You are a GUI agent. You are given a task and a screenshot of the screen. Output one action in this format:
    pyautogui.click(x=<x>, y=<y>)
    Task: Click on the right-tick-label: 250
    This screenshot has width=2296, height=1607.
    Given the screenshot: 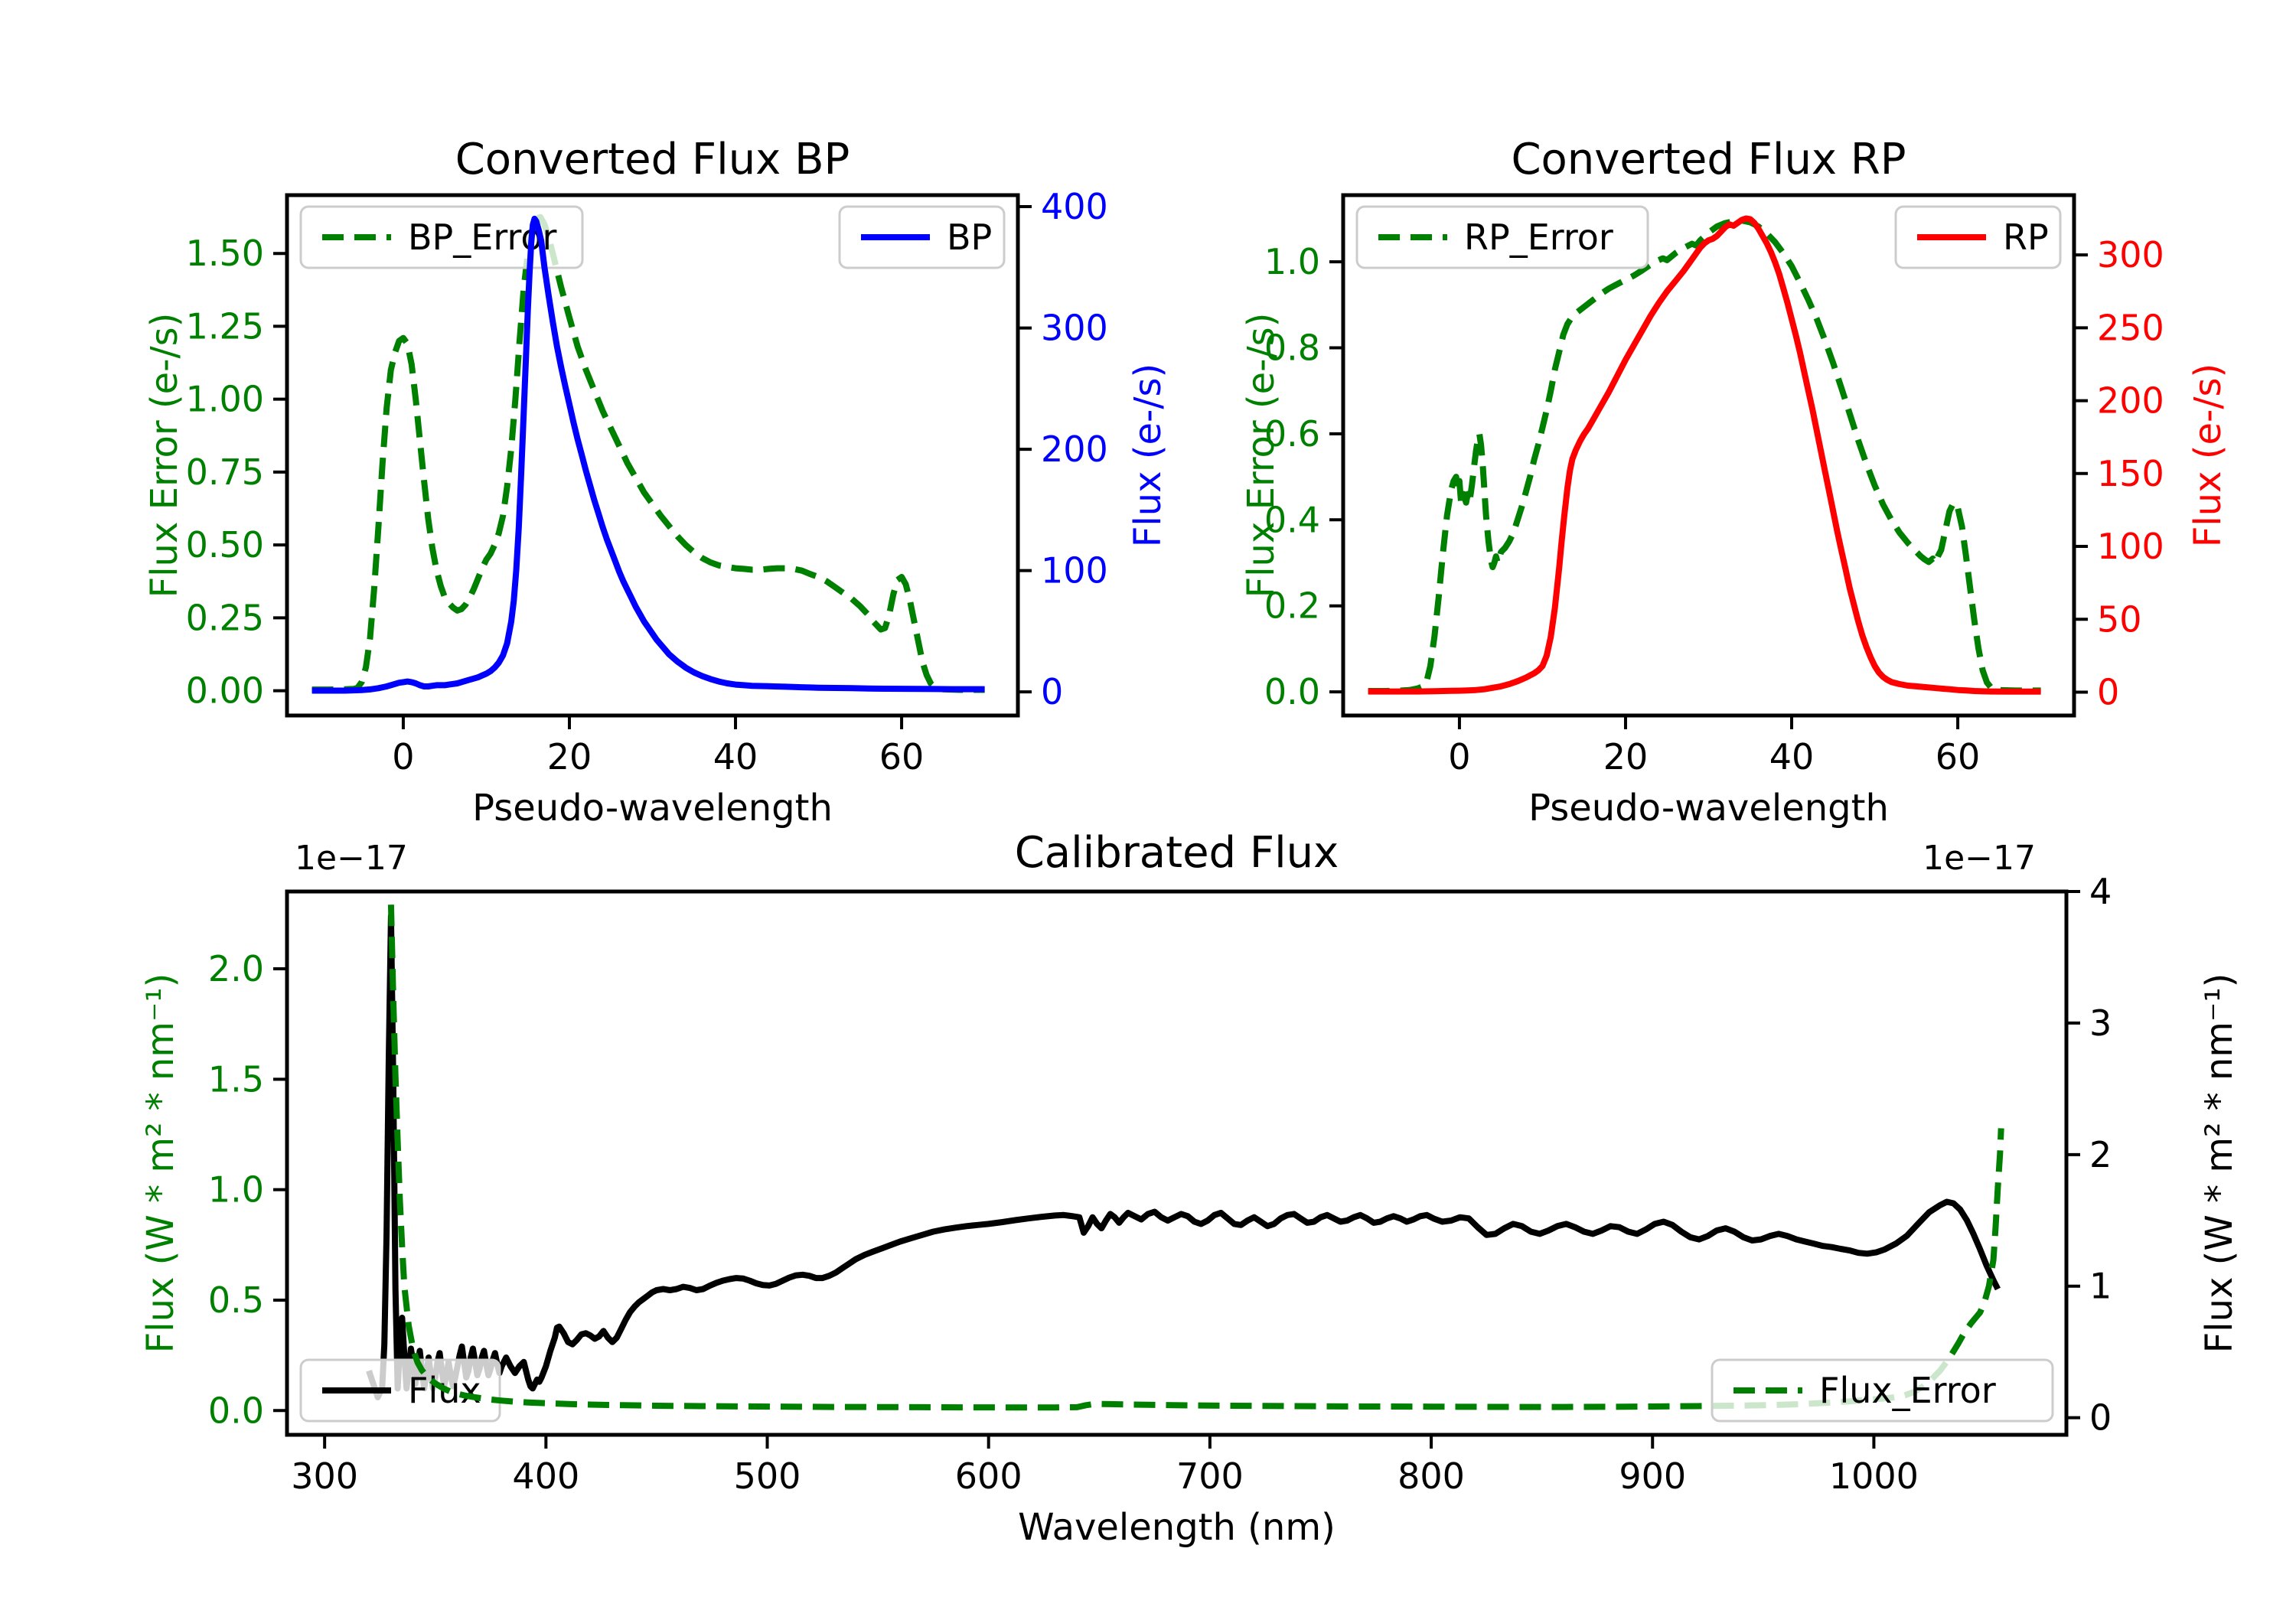 What is the action you would take?
    pyautogui.click(x=2130, y=327)
    